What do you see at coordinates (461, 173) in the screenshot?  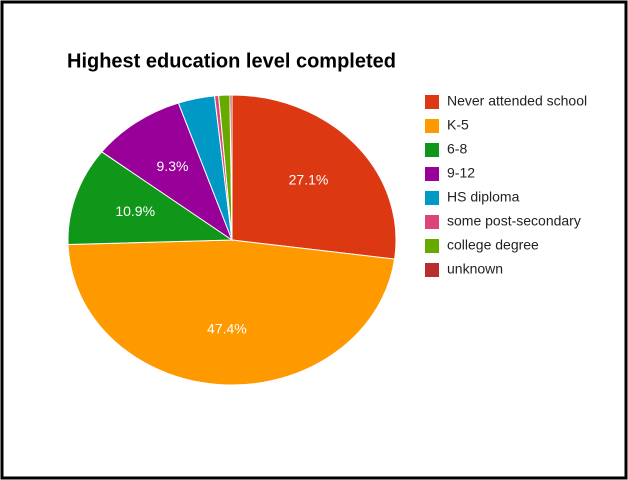 I see `legend-label: 9-12` at bounding box center [461, 173].